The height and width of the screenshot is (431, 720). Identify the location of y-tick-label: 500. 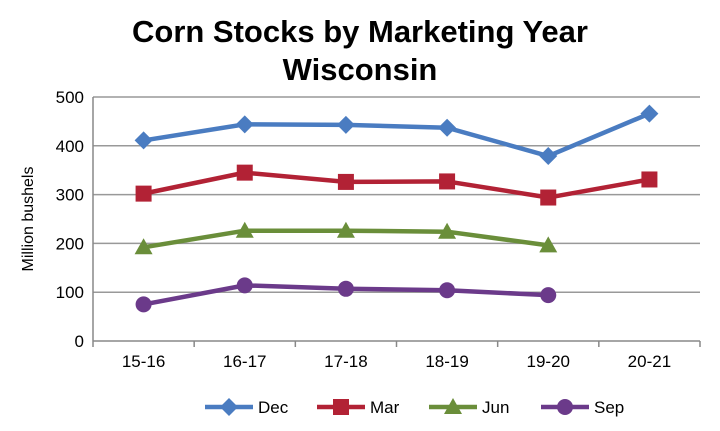
(70, 97).